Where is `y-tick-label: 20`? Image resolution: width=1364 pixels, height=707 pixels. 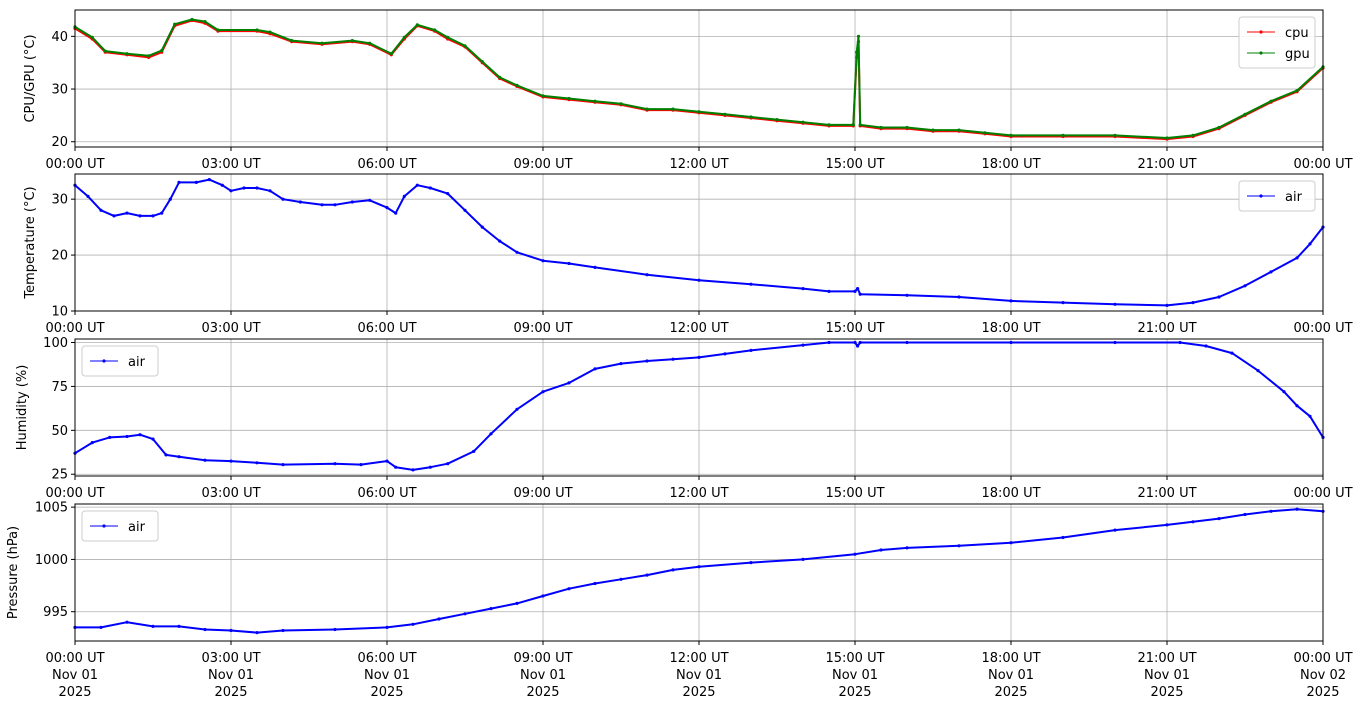 y-tick-label: 20 is located at coordinates (59, 256).